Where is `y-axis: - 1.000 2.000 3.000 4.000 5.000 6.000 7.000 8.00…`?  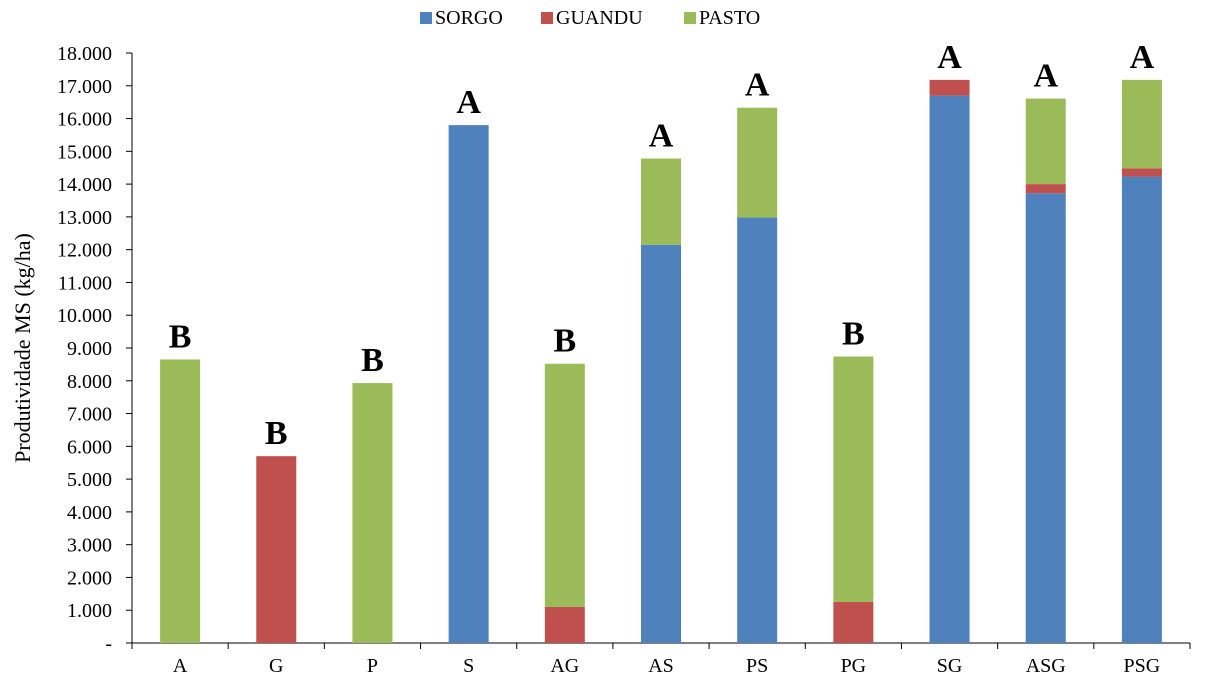
y-axis: - 1.000 2.000 3.000 4.000 5.000 6.000 7.000 8.00… is located at coordinates (95, 349).